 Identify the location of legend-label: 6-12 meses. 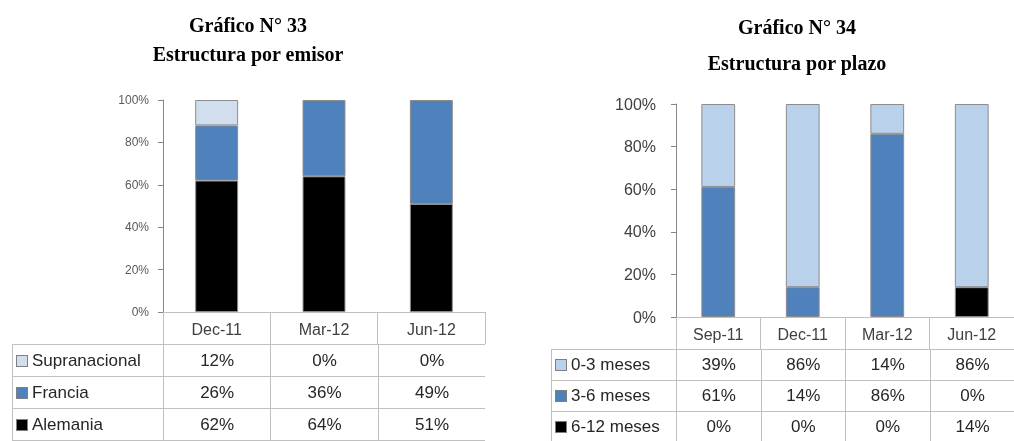
(615, 426).